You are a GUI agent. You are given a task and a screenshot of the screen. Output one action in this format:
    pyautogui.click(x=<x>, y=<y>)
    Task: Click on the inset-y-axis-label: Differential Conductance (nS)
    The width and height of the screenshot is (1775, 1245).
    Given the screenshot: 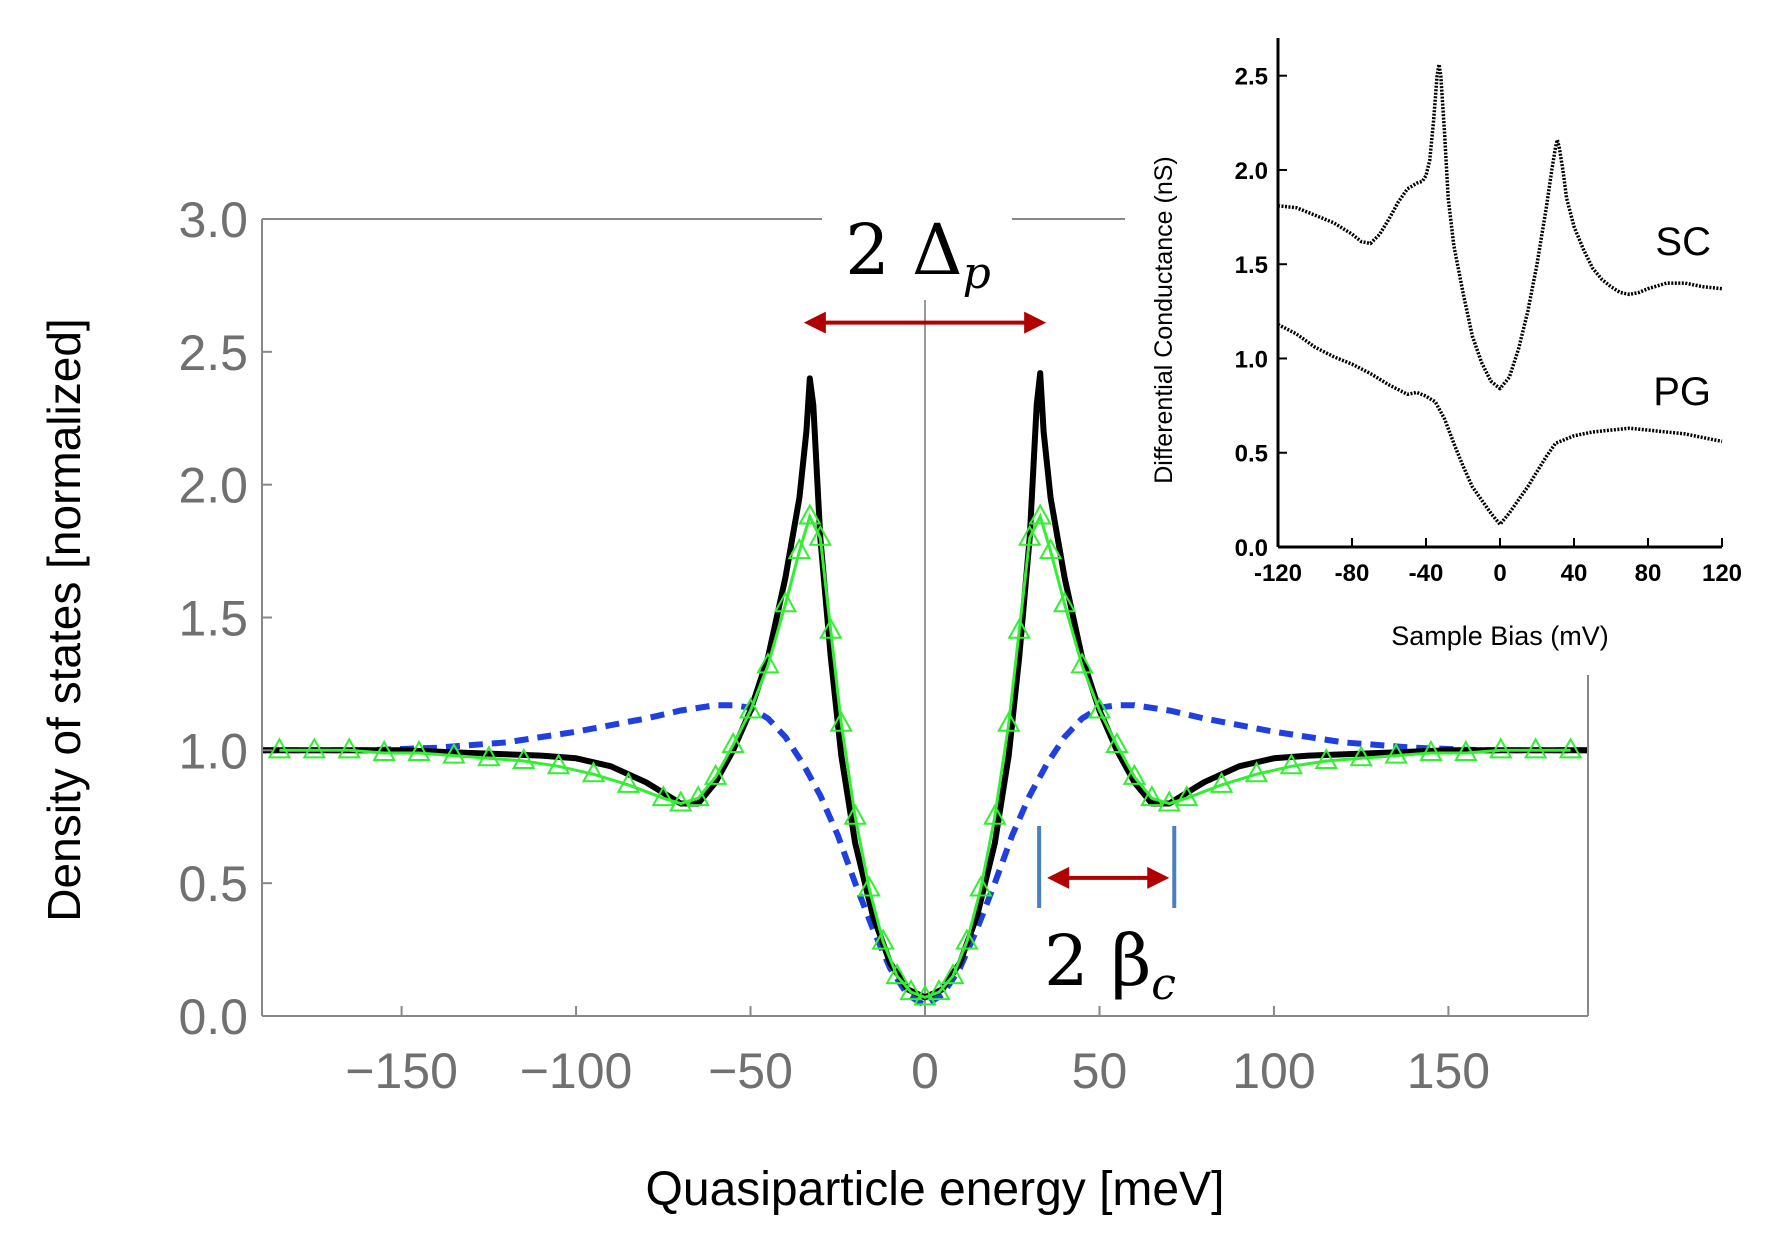 What is the action you would take?
    pyautogui.click(x=1164, y=320)
    